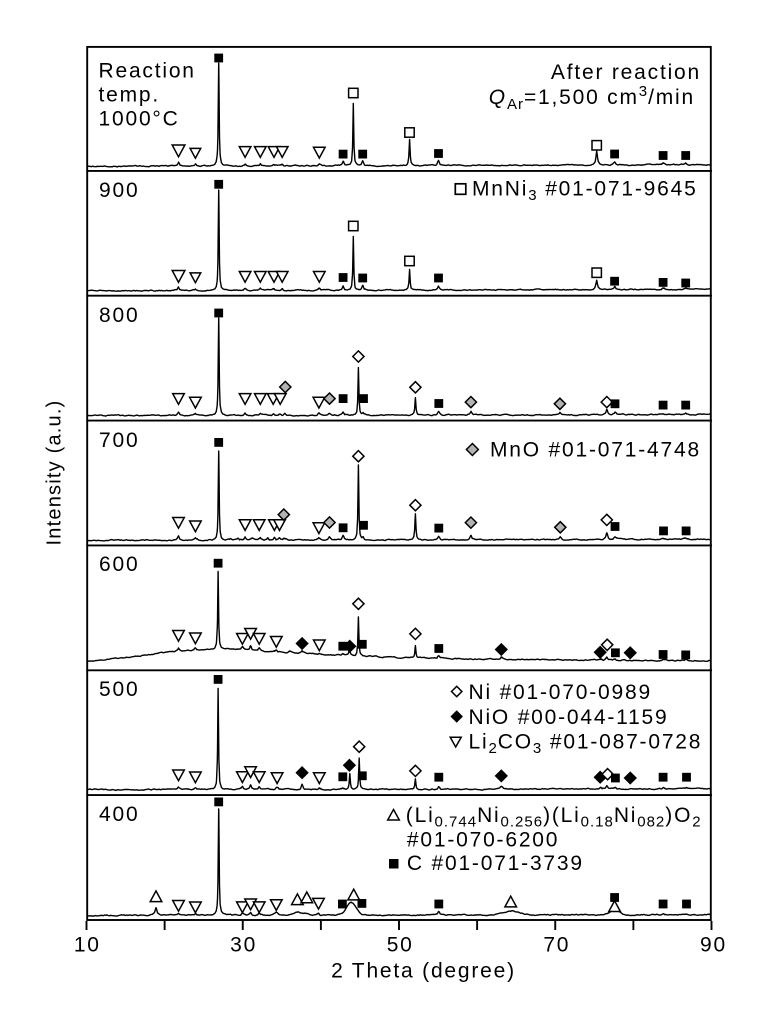 The width and height of the screenshot is (764, 1026). Describe the element at coordinates (560, 692) in the screenshot. I see `svg-text: Ni #01-070-0989` at that location.